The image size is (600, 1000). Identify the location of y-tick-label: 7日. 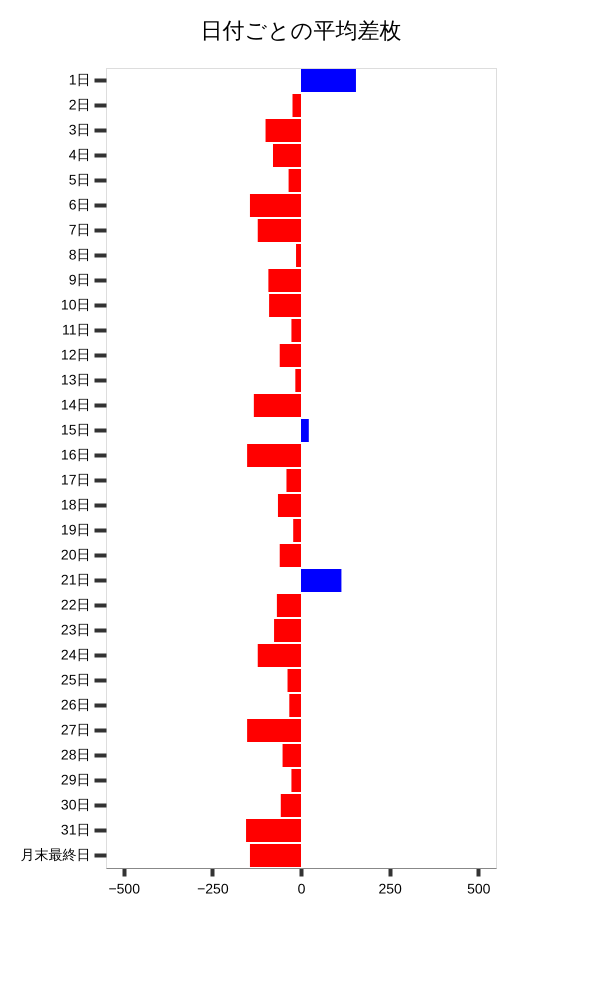
(79, 230).